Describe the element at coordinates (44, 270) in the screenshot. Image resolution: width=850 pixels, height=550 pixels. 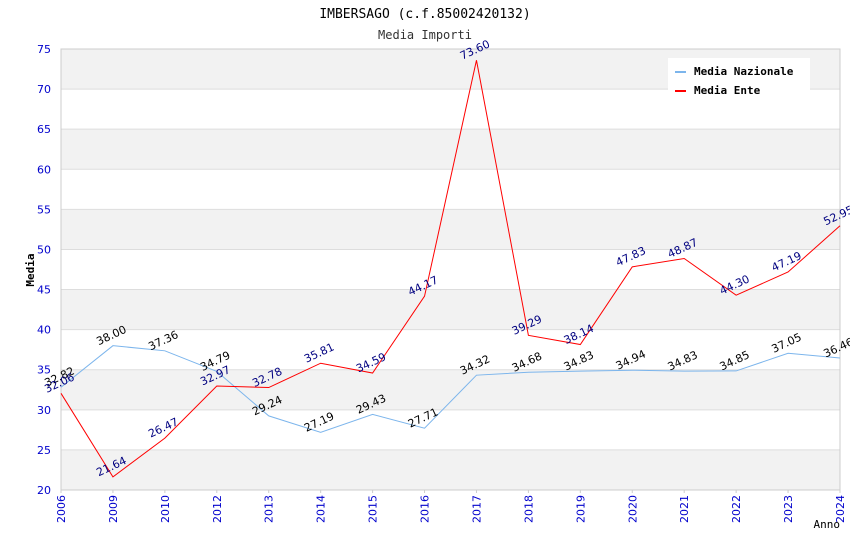
I see `y-axis-ticks: 20 25 30 35 40 45 50 55 60 65 70 75` at that location.